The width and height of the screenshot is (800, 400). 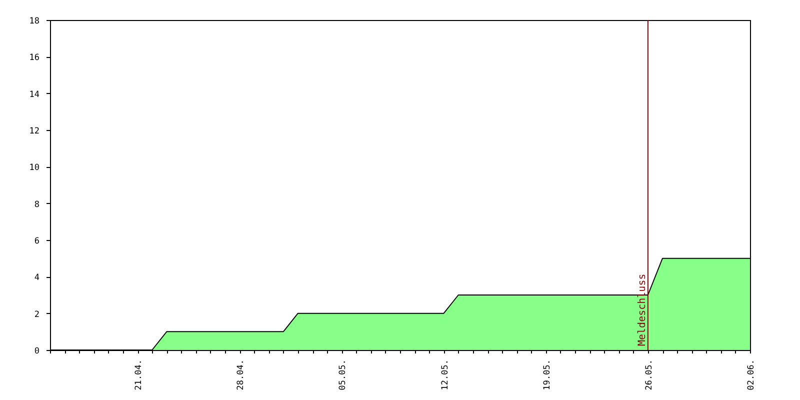 What do you see at coordinates (642, 310) in the screenshot?
I see `ref-line-label: Meldeschluss` at bounding box center [642, 310].